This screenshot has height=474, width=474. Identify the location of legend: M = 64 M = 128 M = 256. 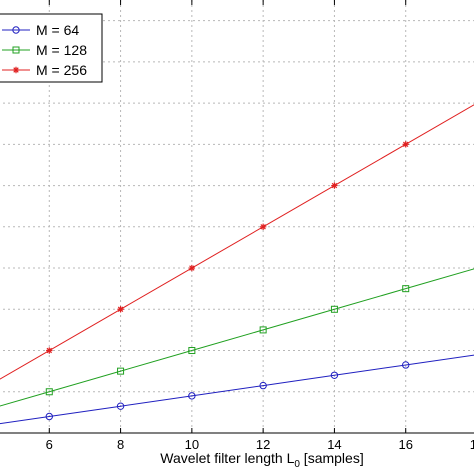
(51, 48).